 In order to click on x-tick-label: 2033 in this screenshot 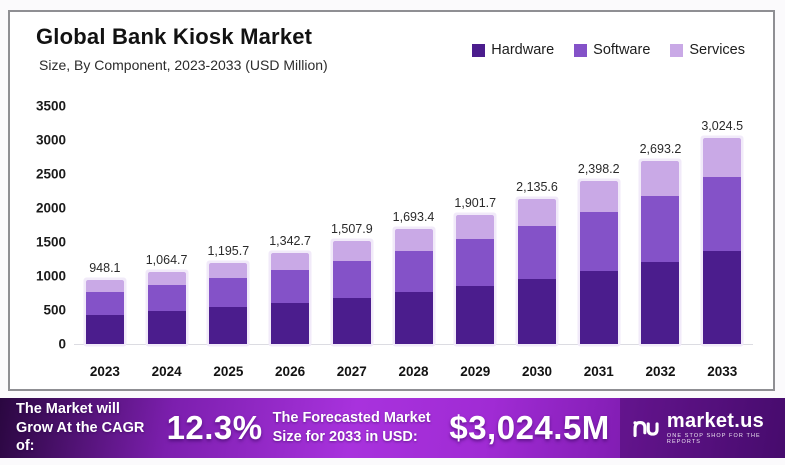, I will do `click(722, 371)`.